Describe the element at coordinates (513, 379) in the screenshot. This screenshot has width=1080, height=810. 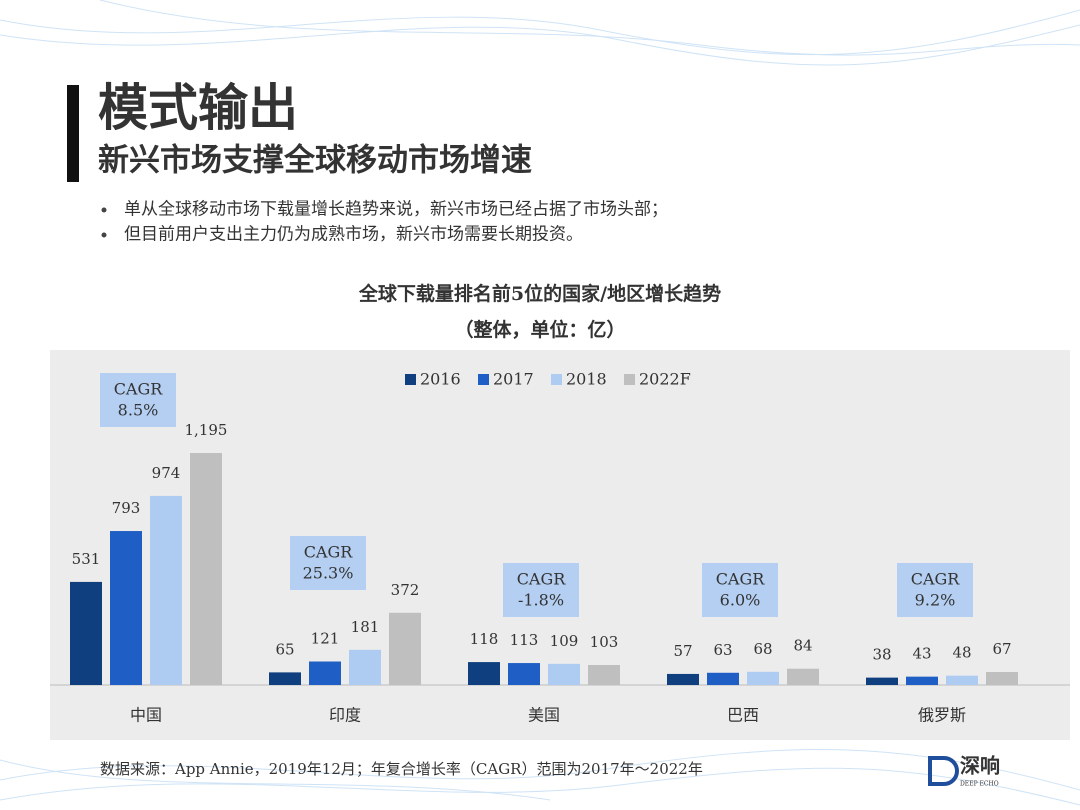
I see `legend-label: 2017` at that location.